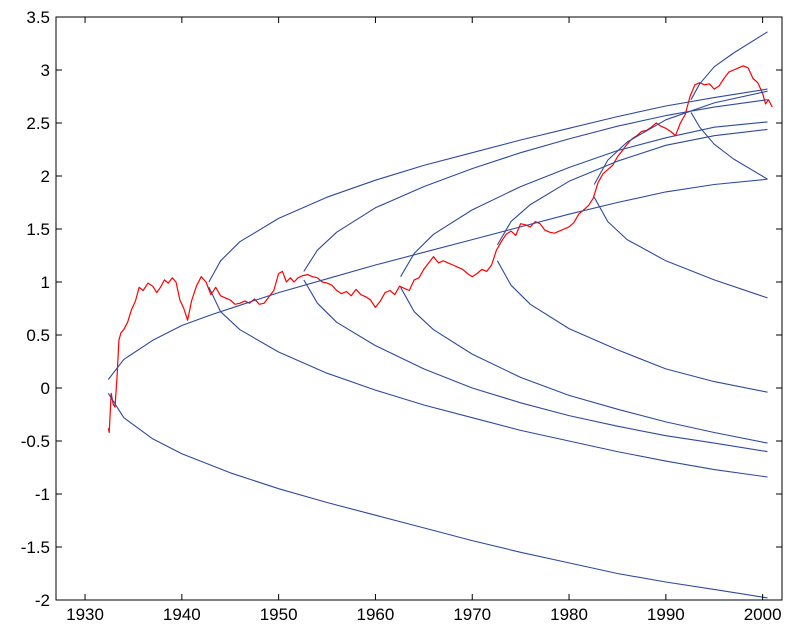 The image size is (800, 625). I want to click on y-tick-label: 2, so click(45, 176).